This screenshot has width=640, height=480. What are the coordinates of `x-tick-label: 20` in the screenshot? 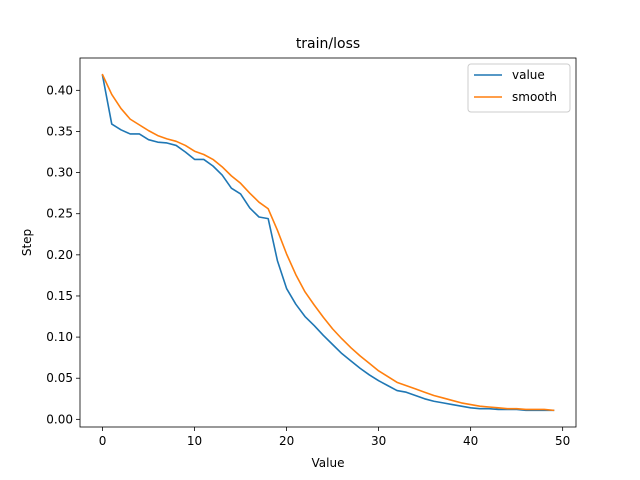 It's located at (286, 441).